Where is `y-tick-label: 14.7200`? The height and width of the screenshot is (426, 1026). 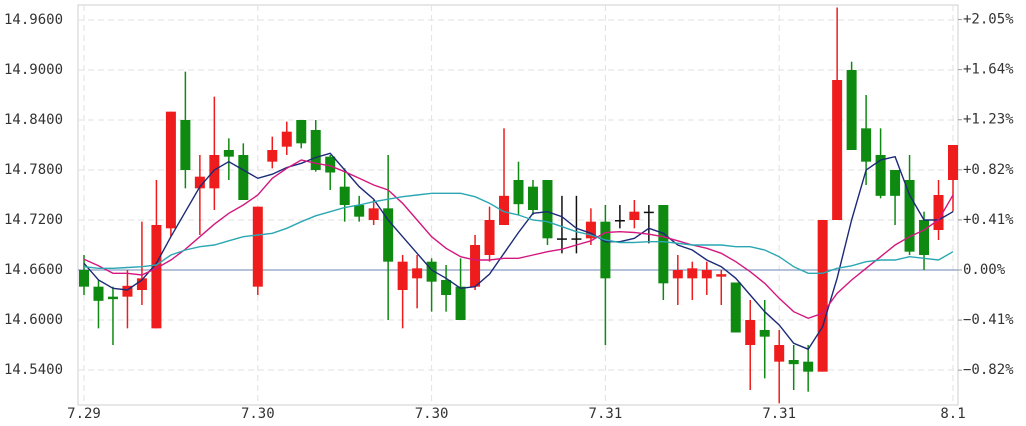 y-tick-label: 14.7200 is located at coordinates (33, 220).